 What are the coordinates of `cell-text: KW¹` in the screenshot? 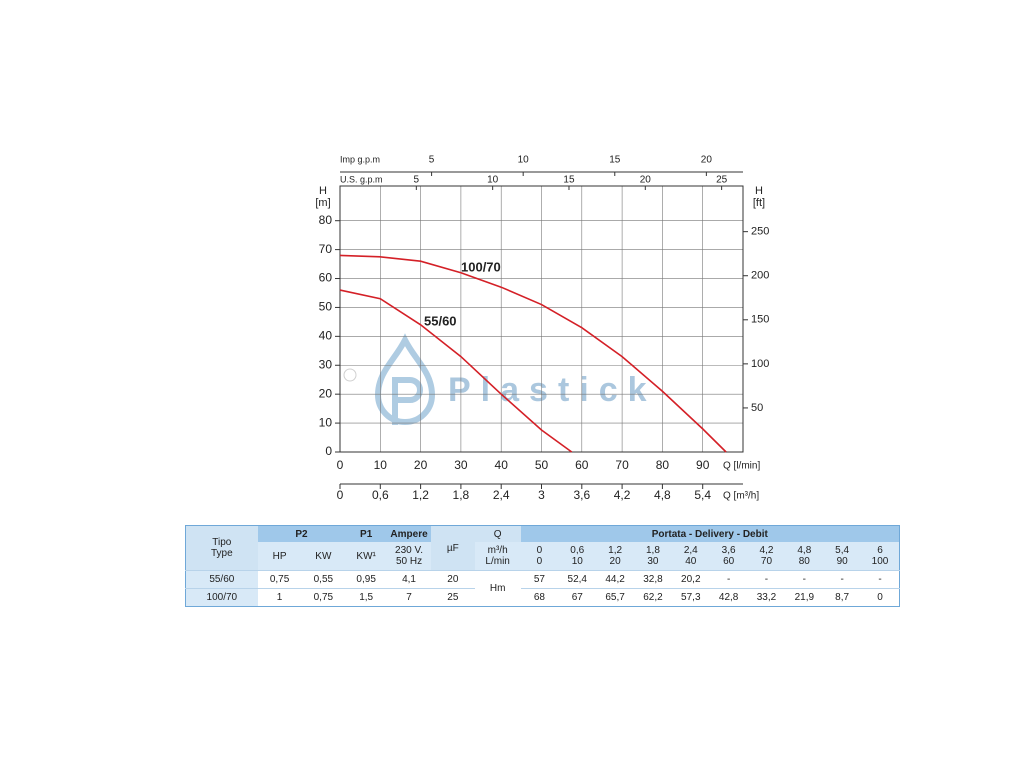 It's located at (366, 556).